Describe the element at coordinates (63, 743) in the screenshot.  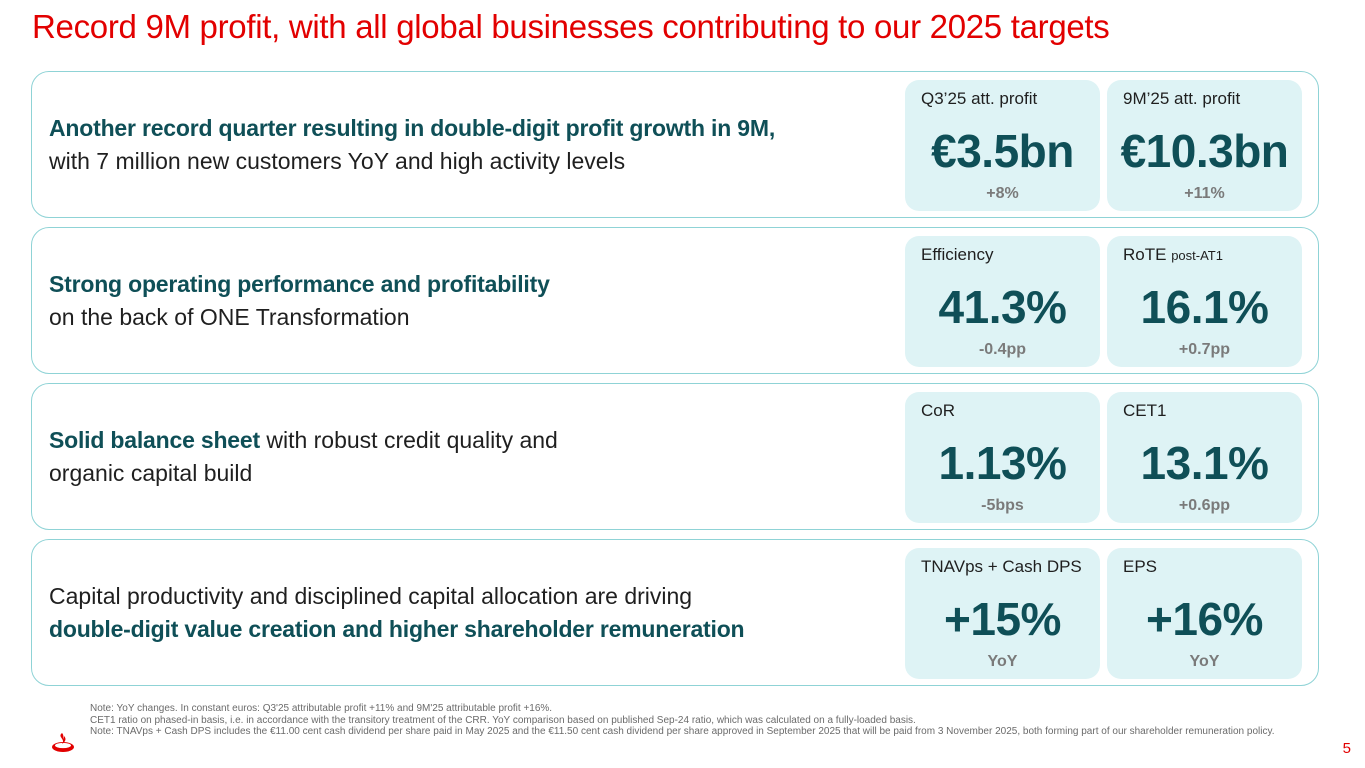
I see `flame-logo-icon` at that location.